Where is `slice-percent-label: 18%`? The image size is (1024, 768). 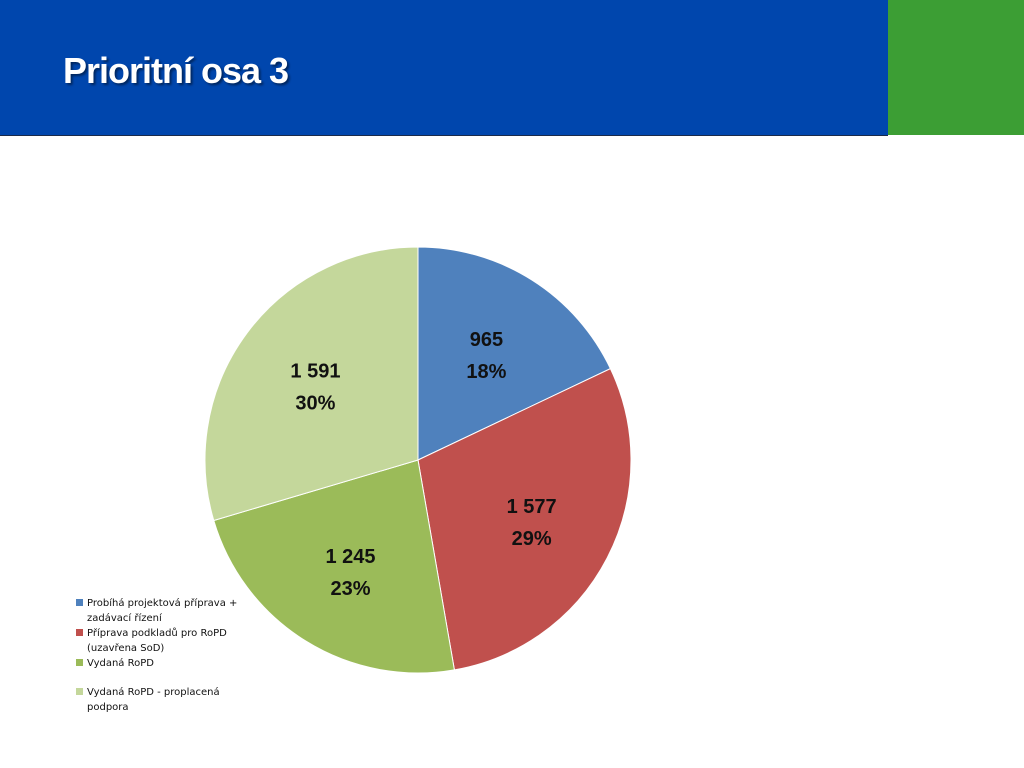 slice-percent-label: 18% is located at coordinates (486, 372).